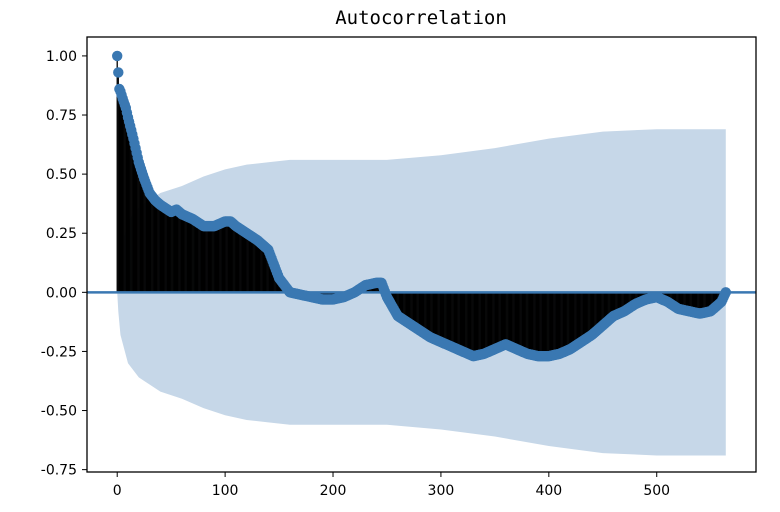 Image resolution: width=780 pixels, height=512 pixels. What do you see at coordinates (225, 491) in the screenshot?
I see `x-tick-label: 100` at bounding box center [225, 491].